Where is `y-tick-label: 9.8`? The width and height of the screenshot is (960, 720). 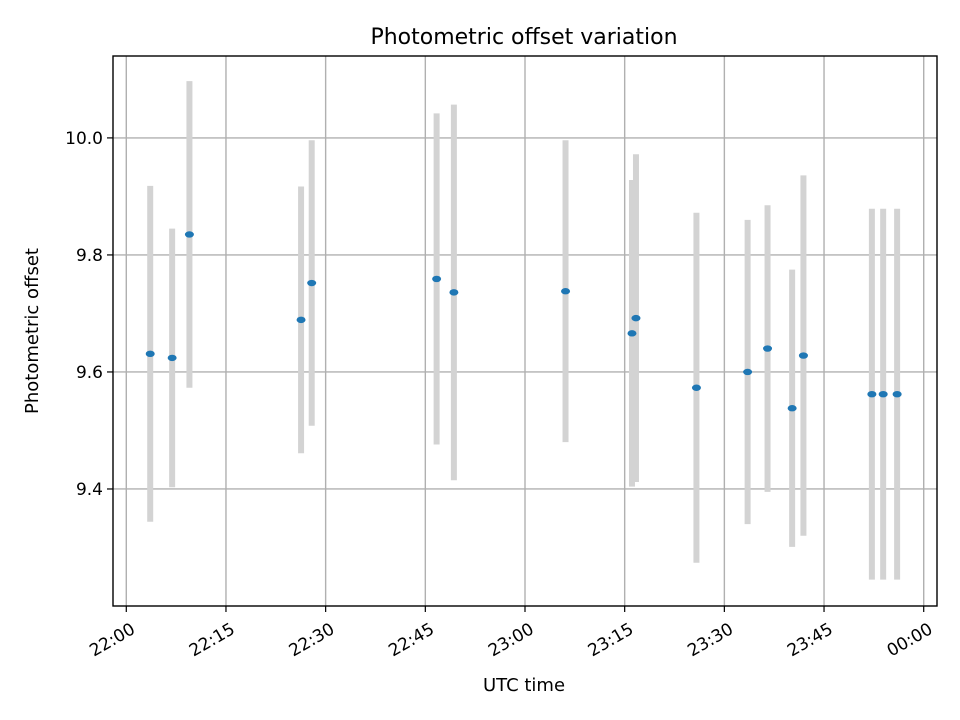
y-tick-label: 9.8 is located at coordinates (89, 256).